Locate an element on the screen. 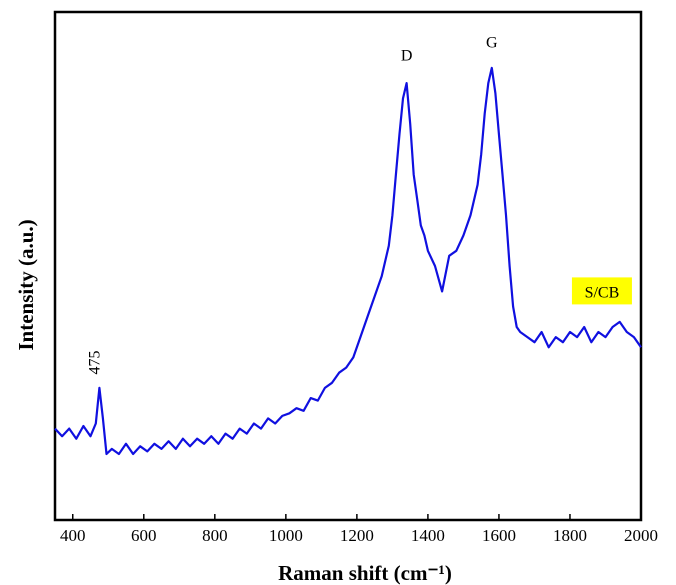 The height and width of the screenshot is (585, 676). x-axis-label: Raman shift (cm⁻¹) is located at coordinates (365, 573).